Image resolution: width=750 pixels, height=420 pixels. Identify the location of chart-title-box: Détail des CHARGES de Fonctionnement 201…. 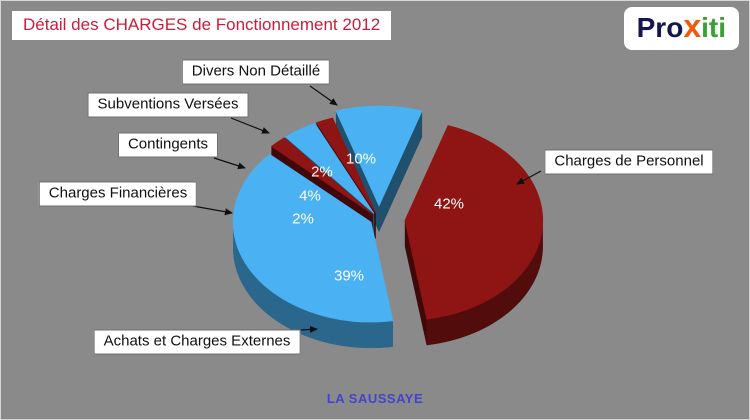
(202, 25).